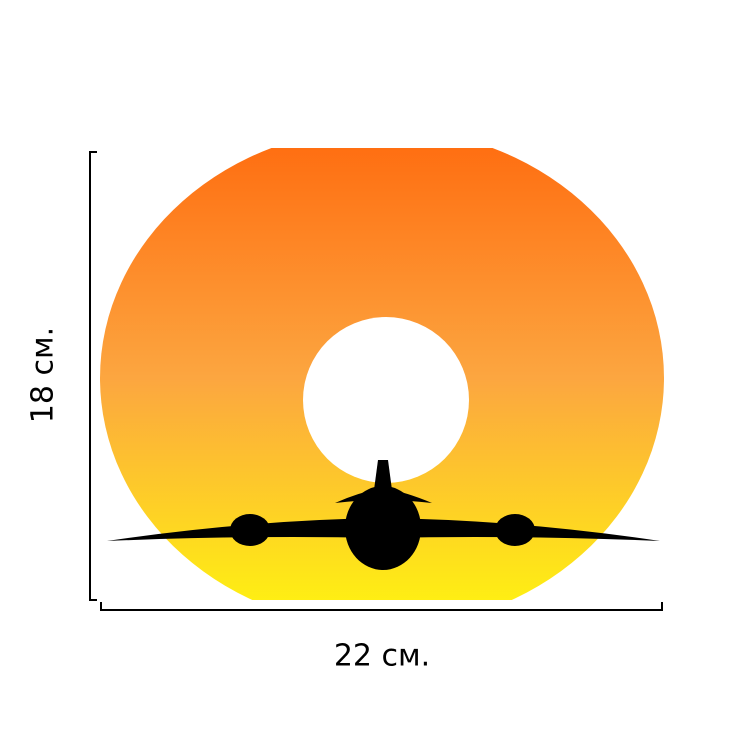  Describe the element at coordinates (383, 475) in the screenshot. I see `tail-fin` at that location.